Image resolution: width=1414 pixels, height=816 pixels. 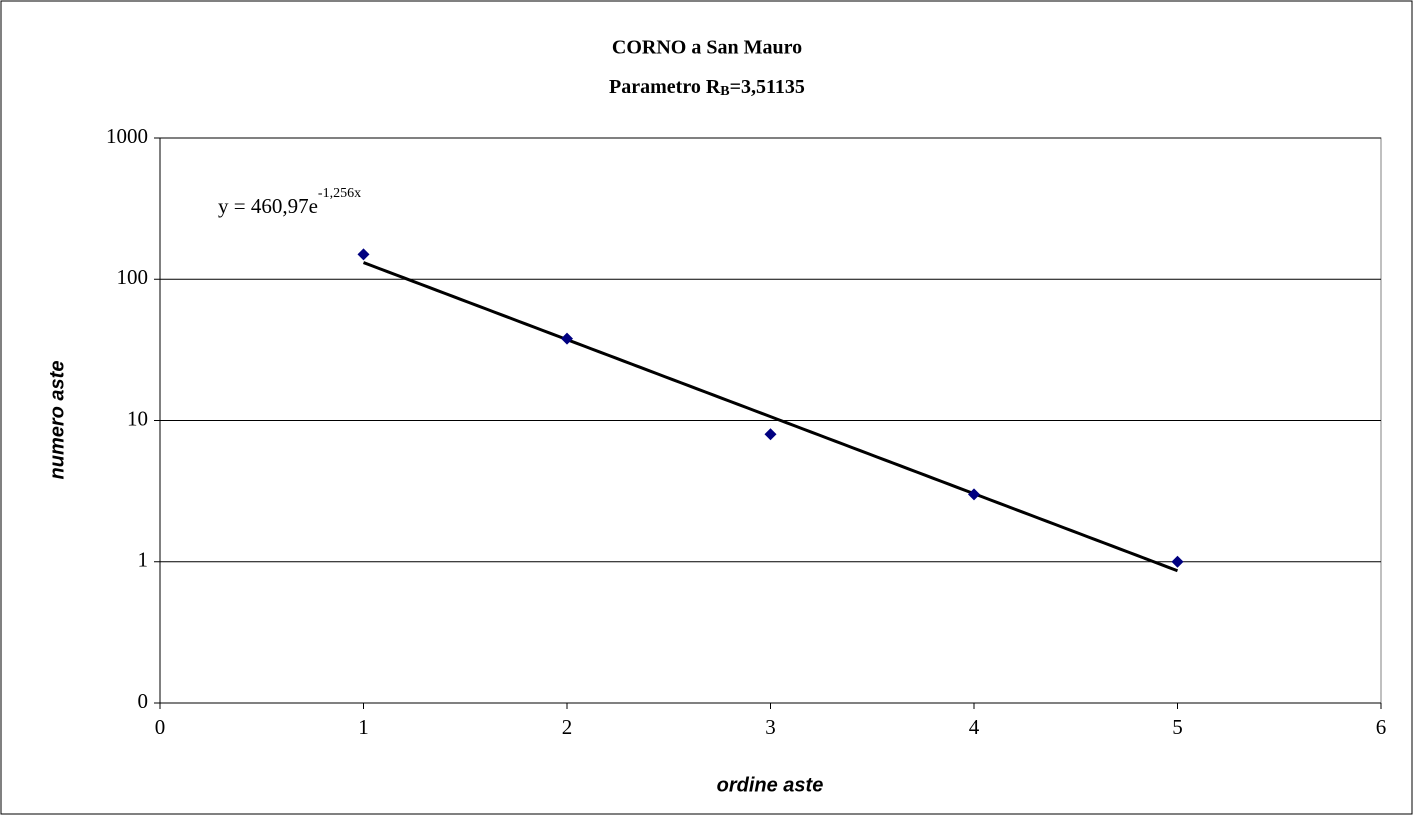 I want to click on x-axis-title: ordine aste, so click(x=770, y=785).